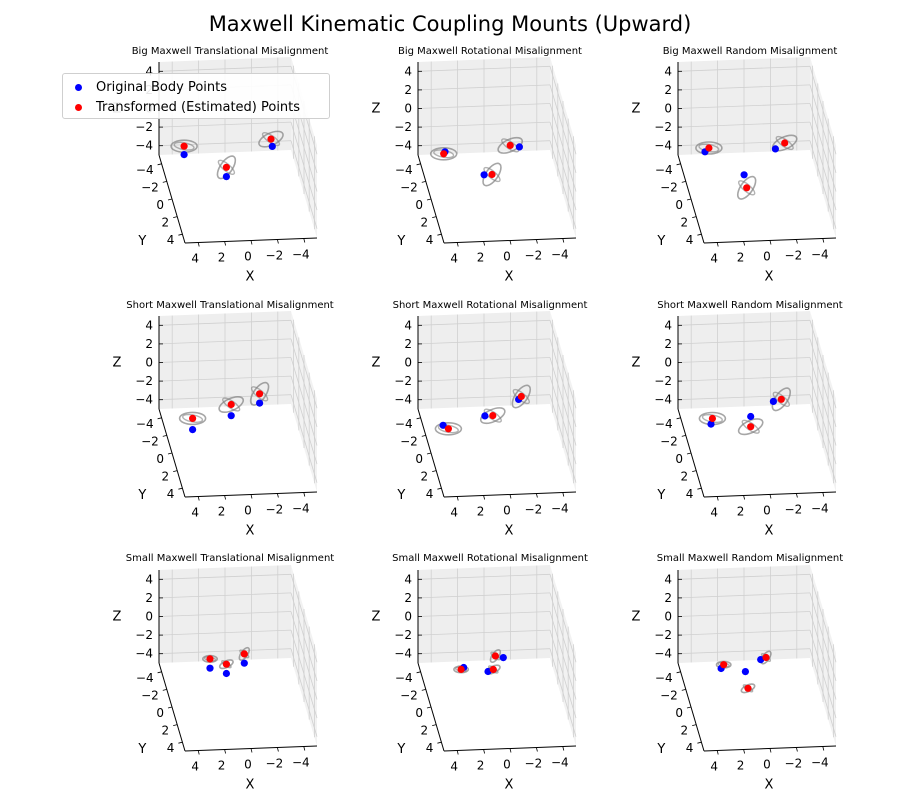 Image resolution: width=900 pixels, height=800 pixels. Describe the element at coordinates (750, 558) in the screenshot. I see `subplot-title: Small Maxwell Random Misalignment` at that location.